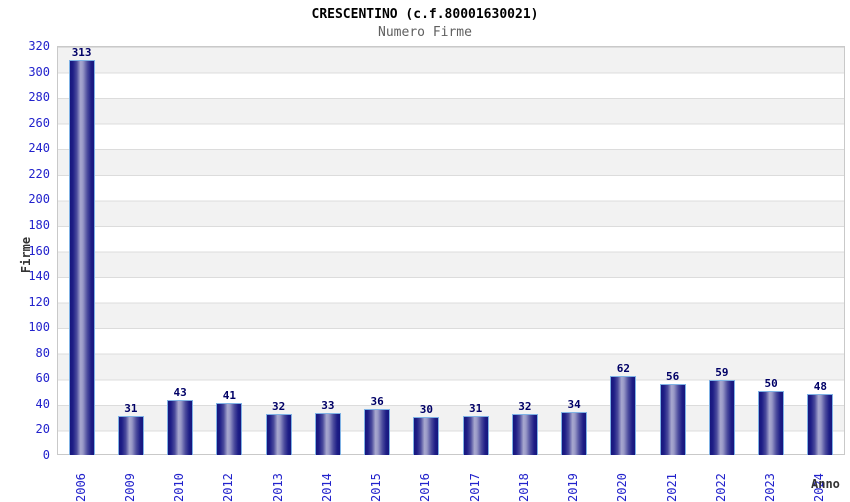  Describe the element at coordinates (81, 52) in the screenshot. I see `bar-value-label: 313` at that location.